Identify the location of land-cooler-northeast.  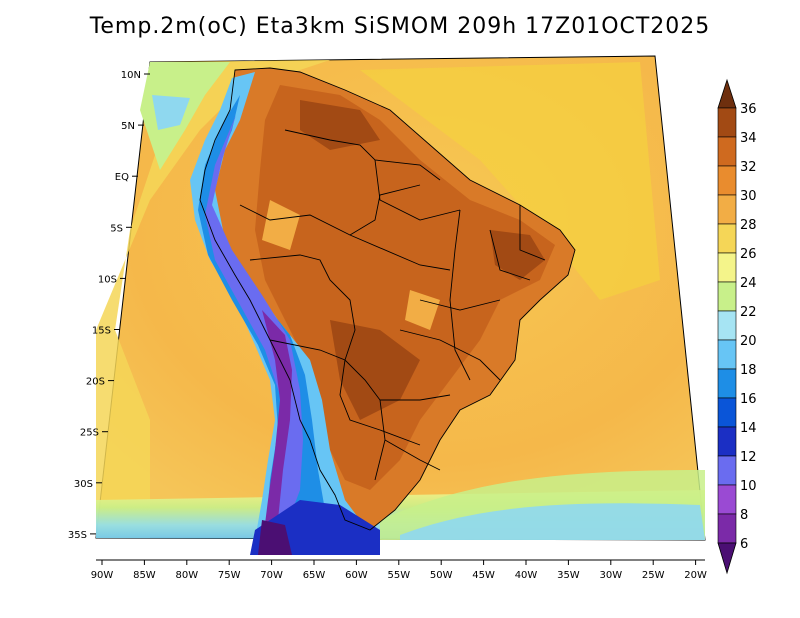
(351, 265).